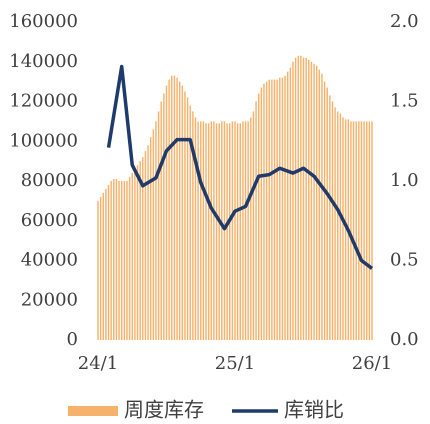 This screenshot has width=430, height=424. I want to click on y2-tick-label: 1.0, so click(404, 180).